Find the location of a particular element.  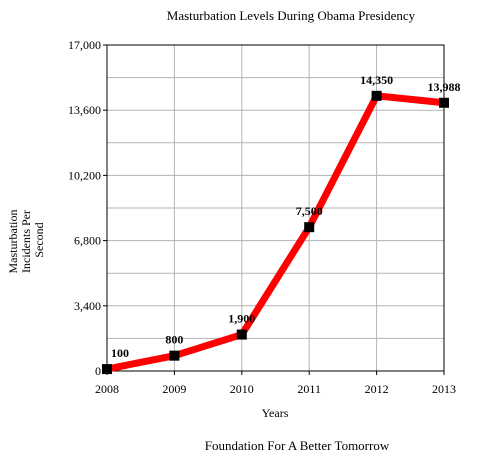

y-tick-label: 6,800 is located at coordinates (87, 241).